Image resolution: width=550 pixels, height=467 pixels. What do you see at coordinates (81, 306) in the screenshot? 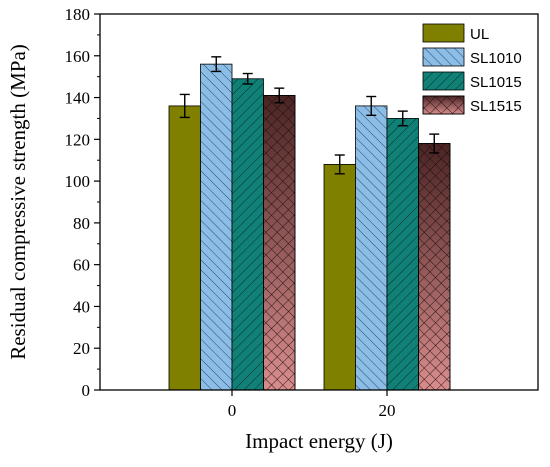
I see `y-tick-label-40: 40` at bounding box center [81, 306].